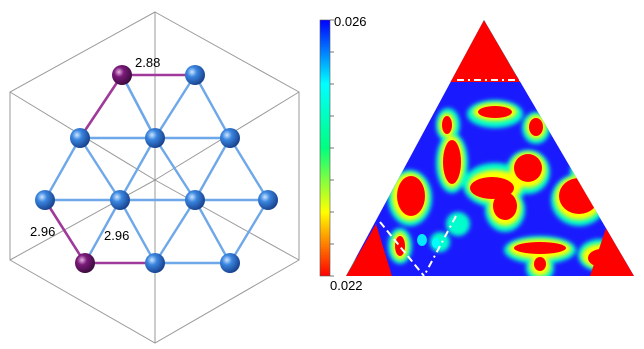  Describe the element at coordinates (369, 250) in the screenshot. I see `corner-left` at that location.